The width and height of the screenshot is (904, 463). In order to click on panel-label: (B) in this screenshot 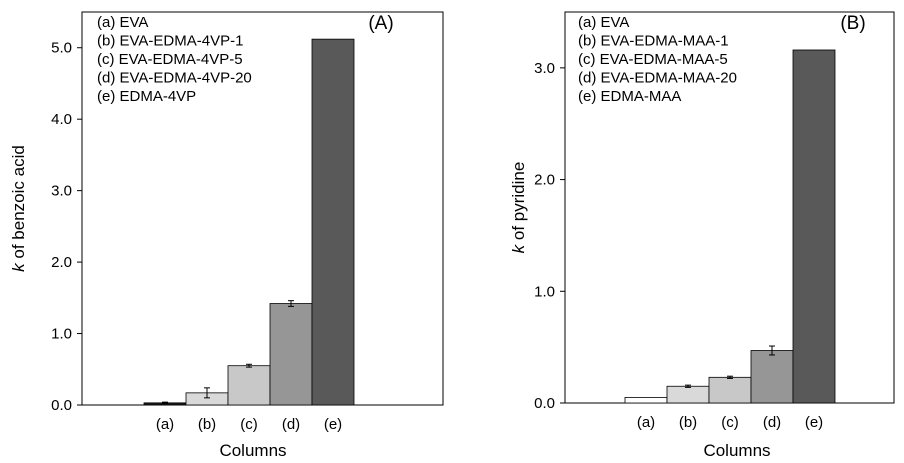, I will do `click(852, 23)`.